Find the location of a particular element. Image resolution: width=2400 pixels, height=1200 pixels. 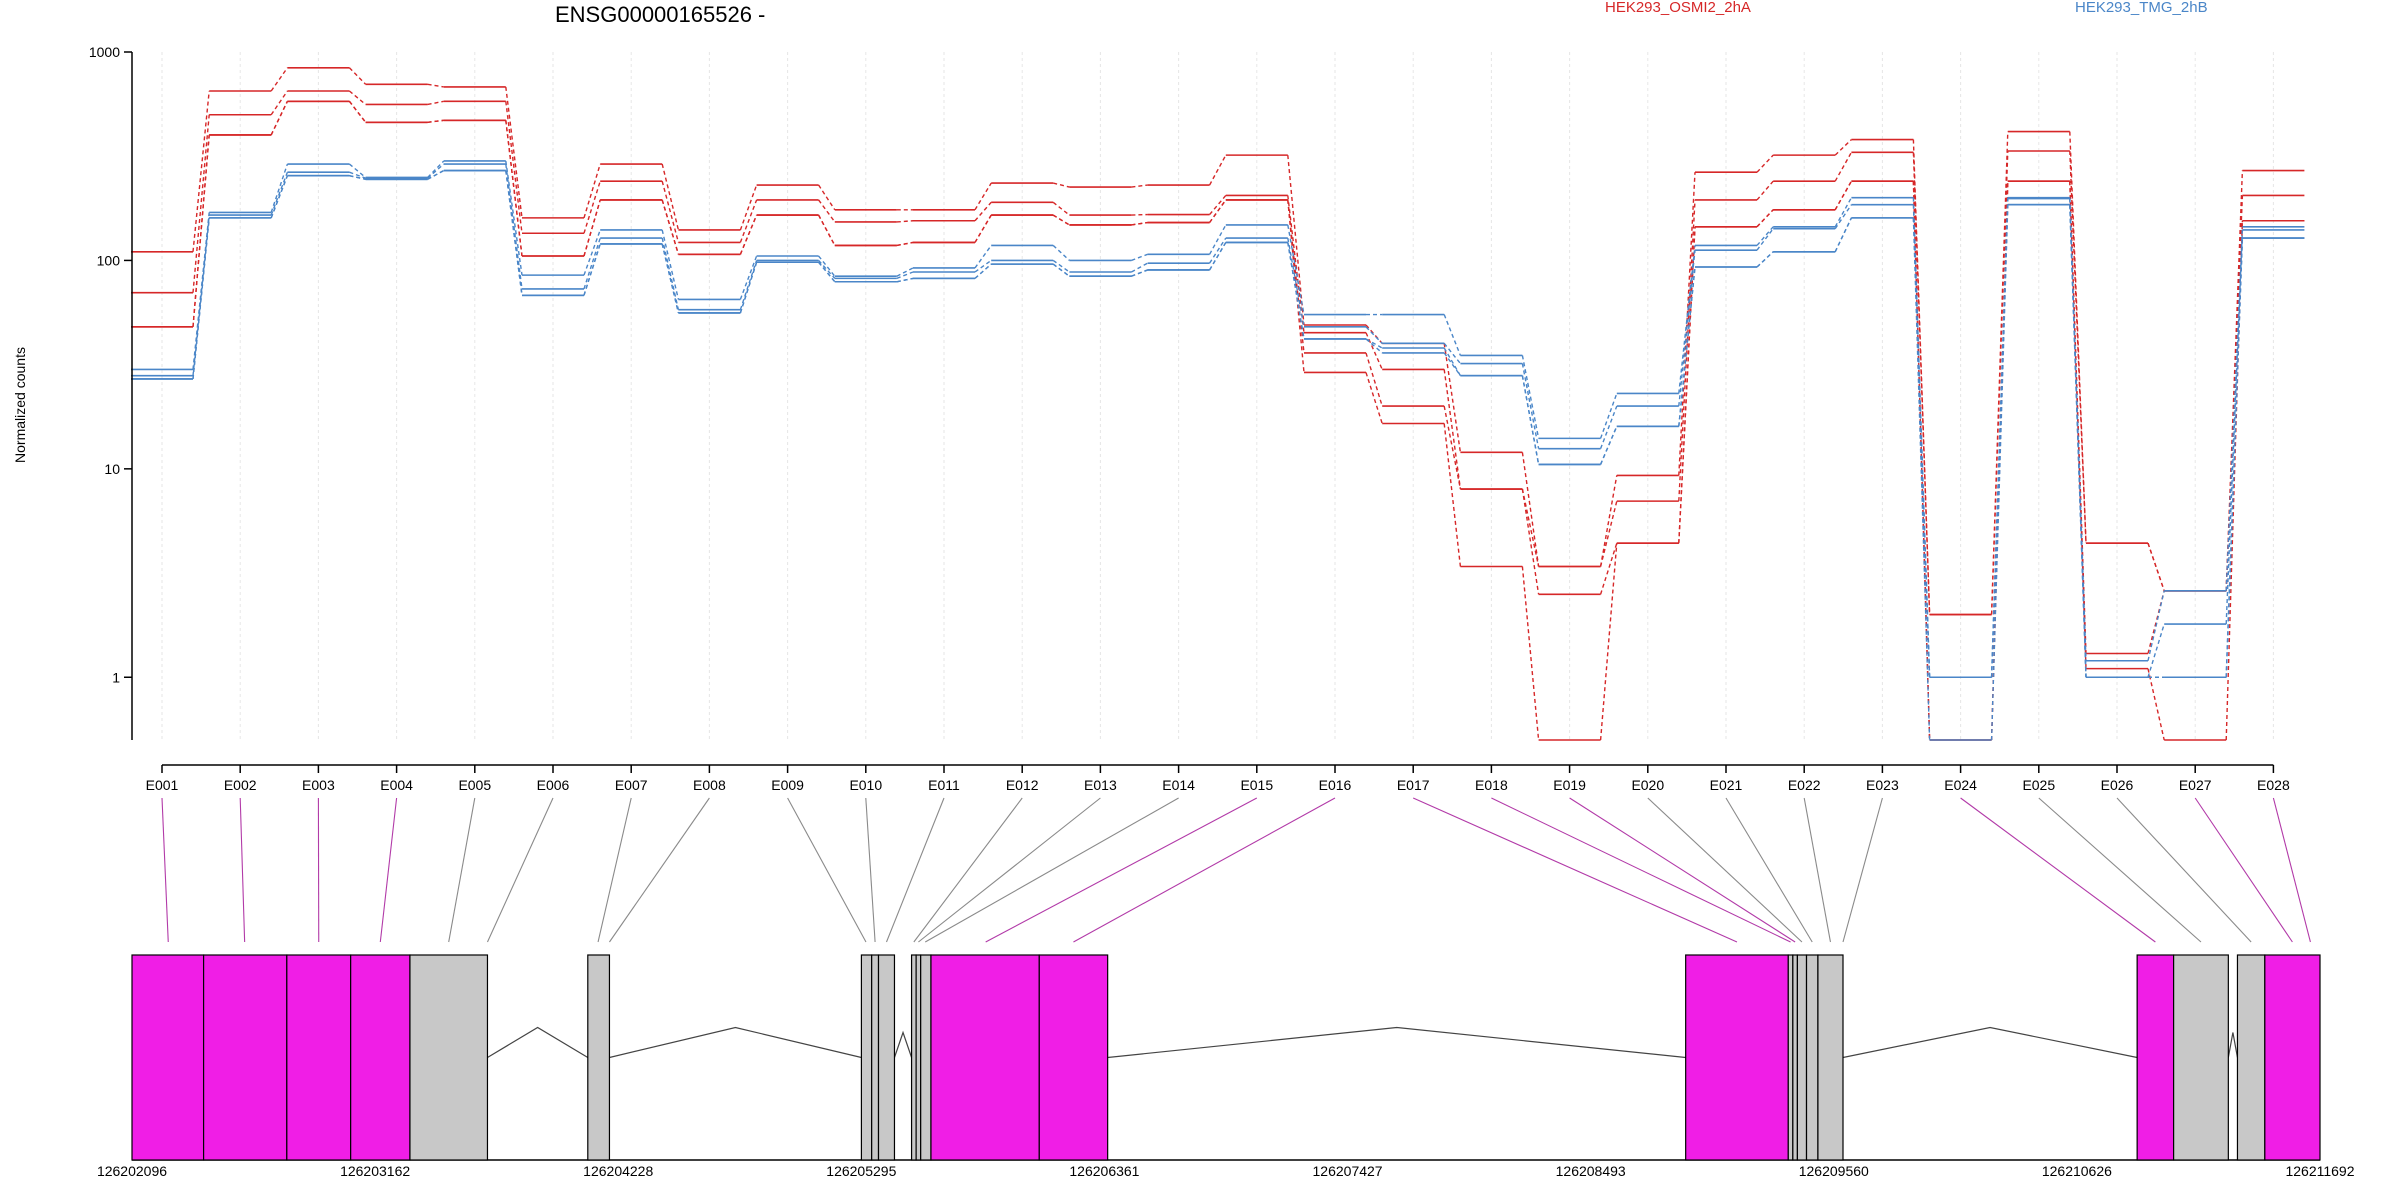

connector-e013 is located at coordinates (1009, 870).